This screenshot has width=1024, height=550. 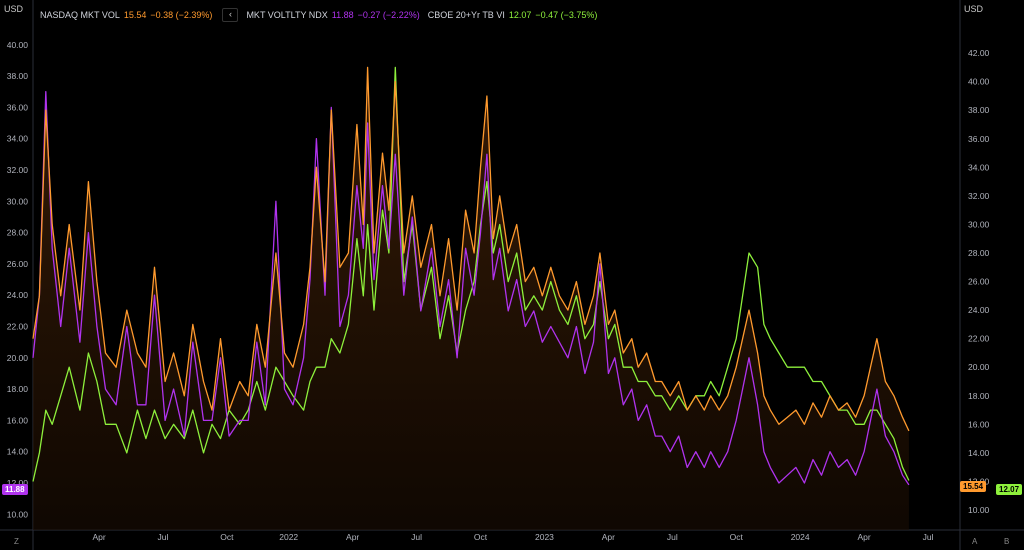 I want to click on left-axis-tick-label: 10.00, so click(x=18, y=514).